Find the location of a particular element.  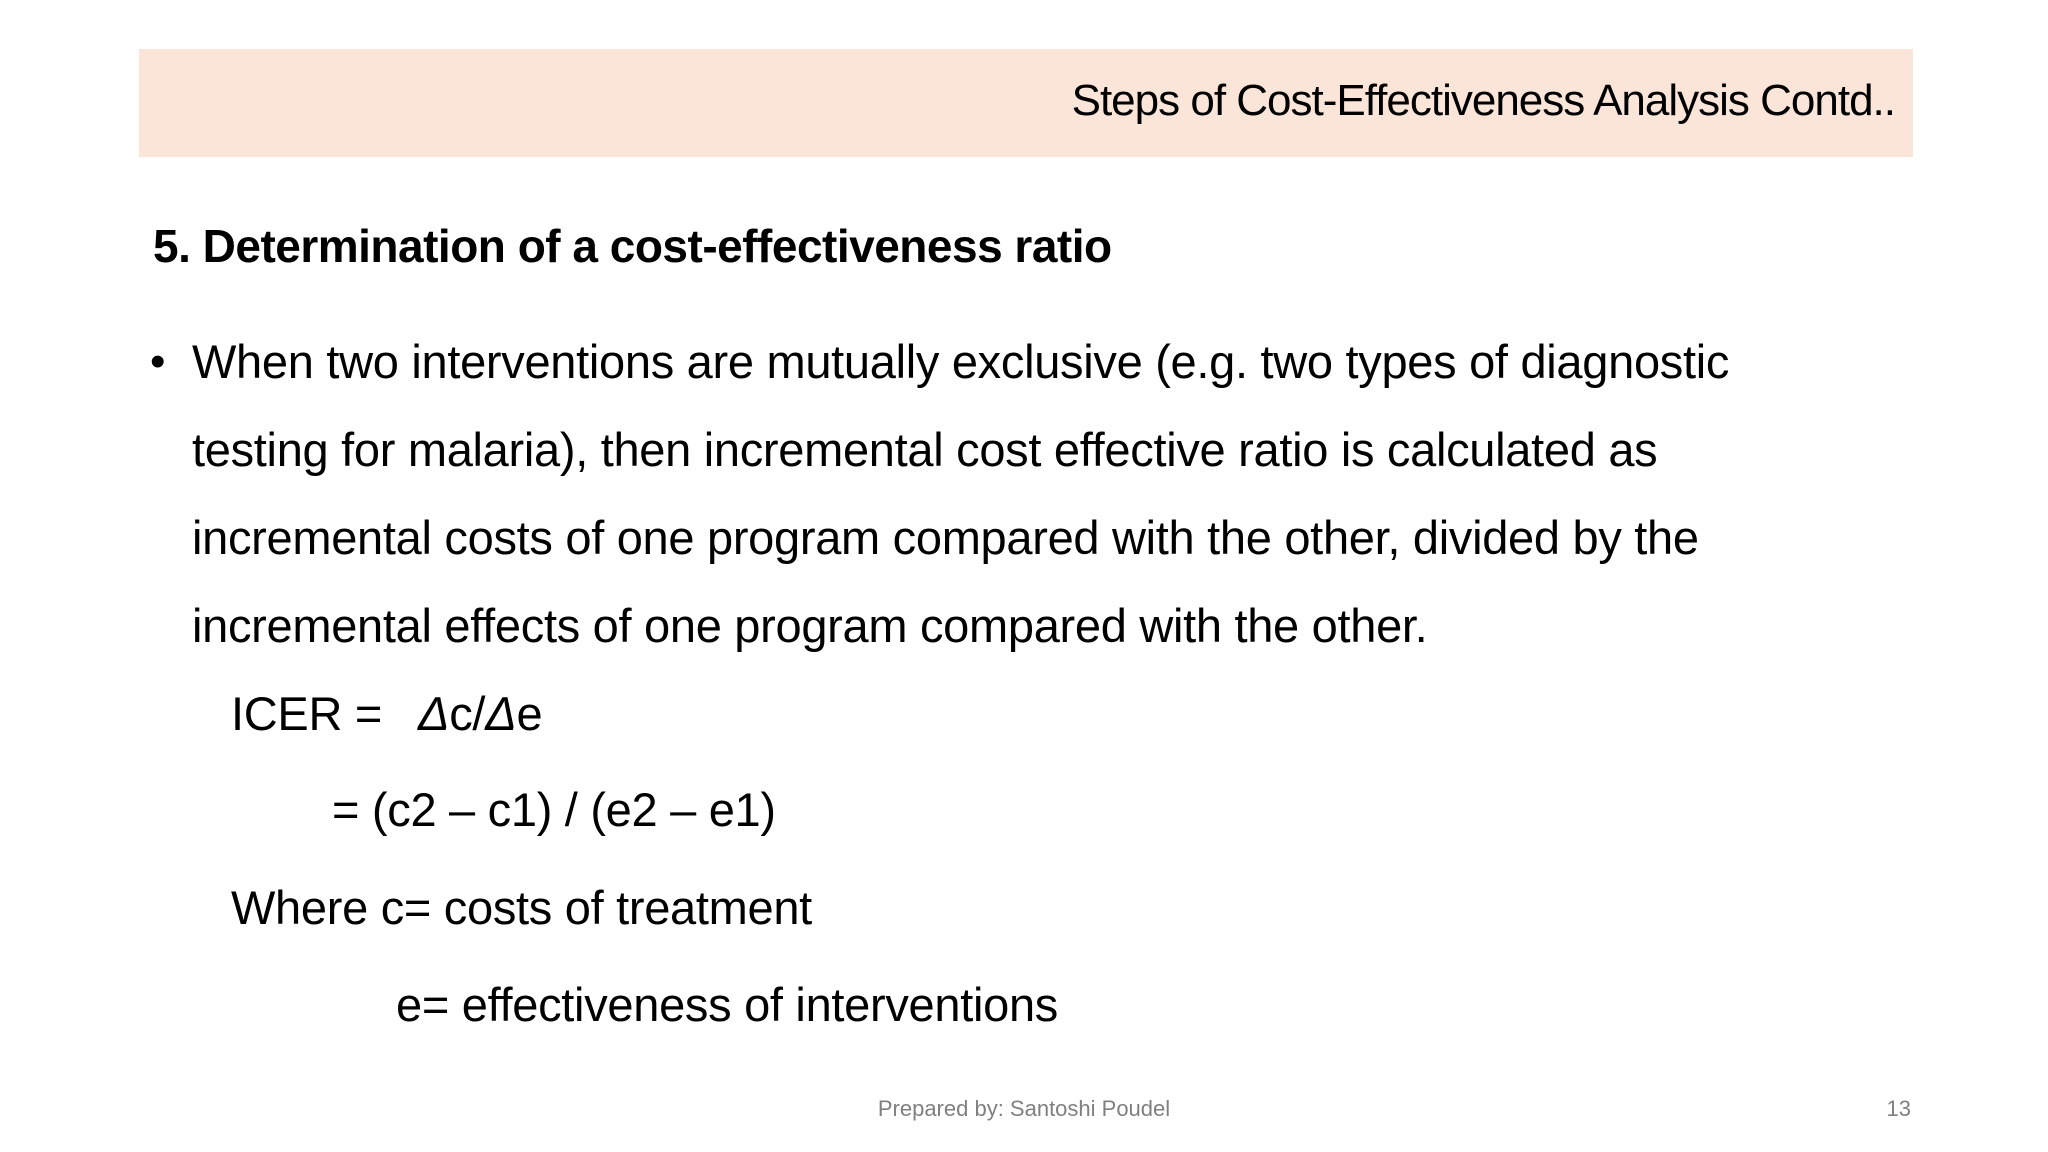

page-number: 13 is located at coordinates (1898, 1108).